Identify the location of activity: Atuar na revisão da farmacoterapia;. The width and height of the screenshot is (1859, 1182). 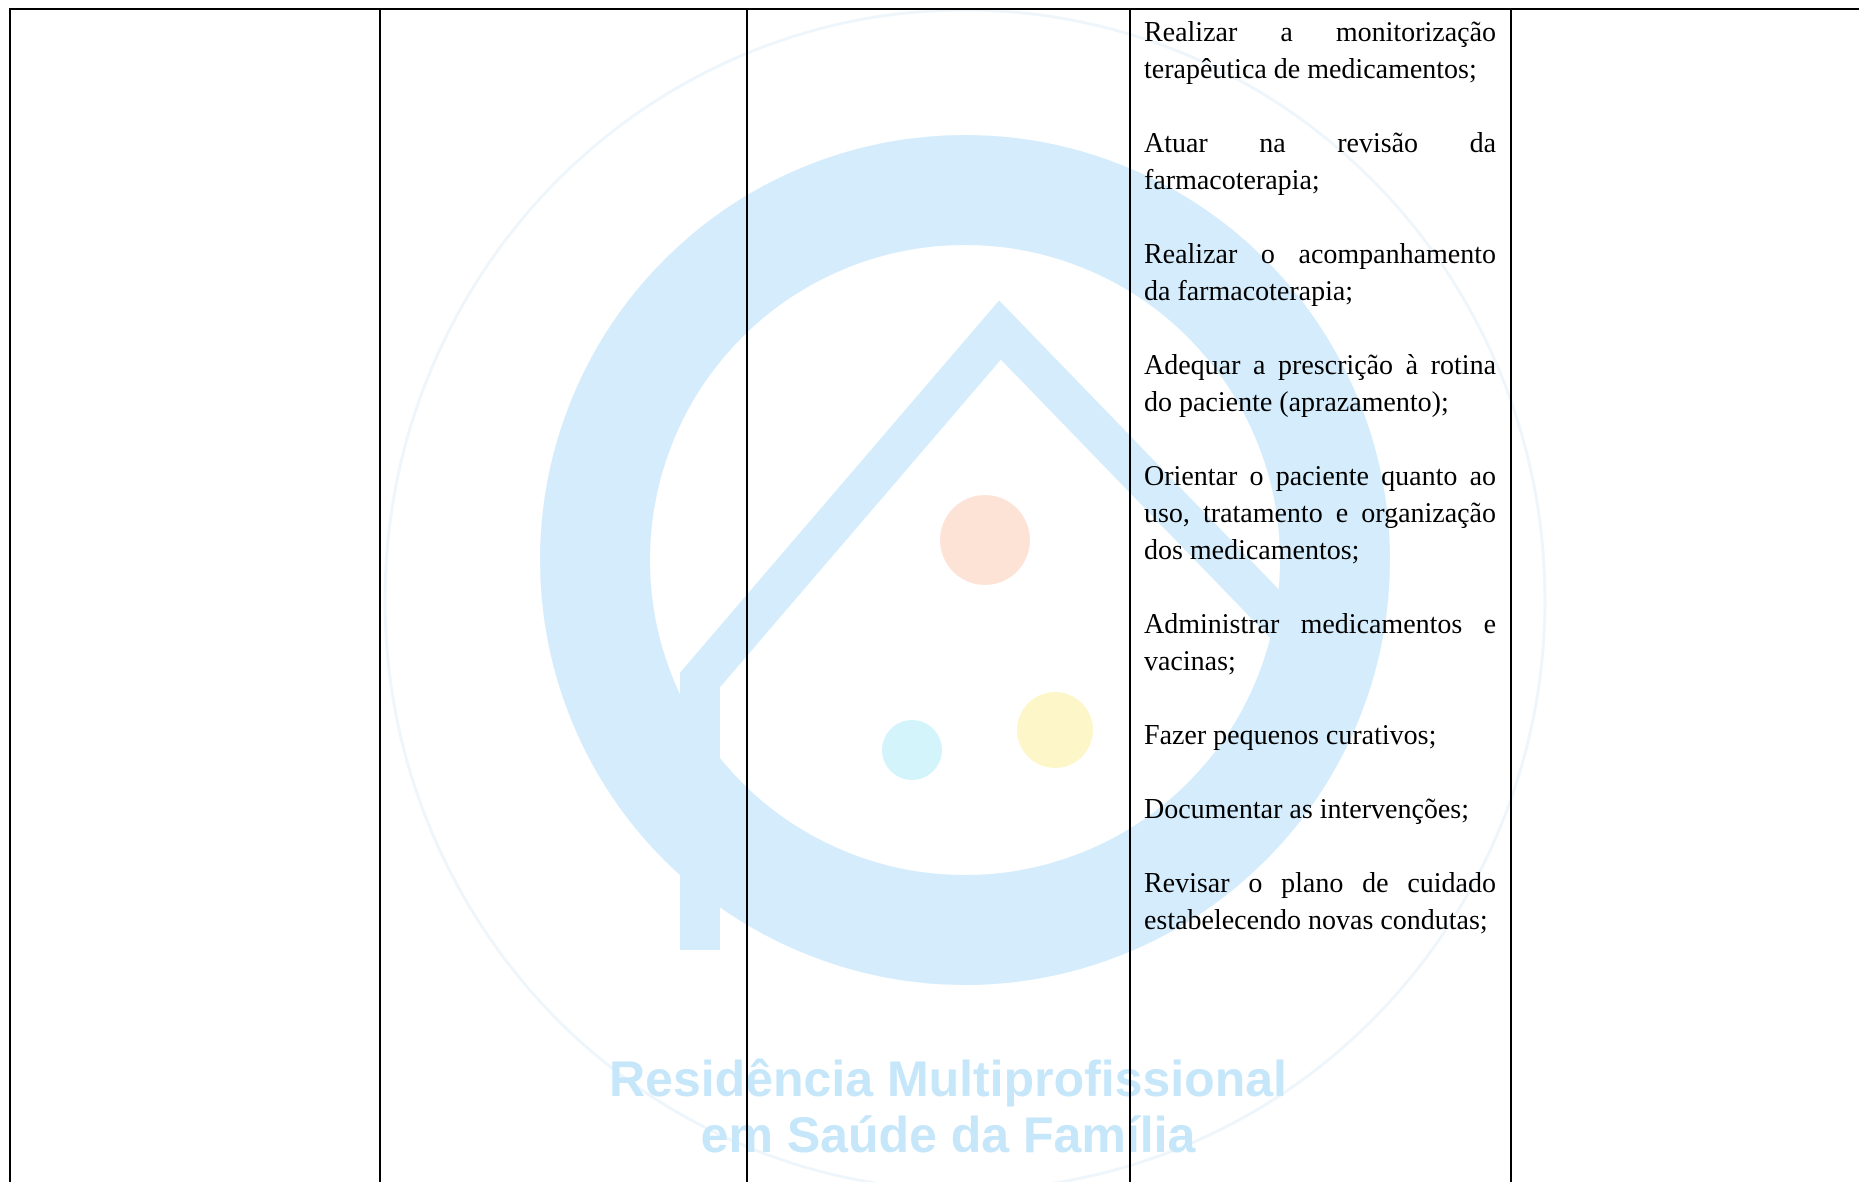
(1320, 162).